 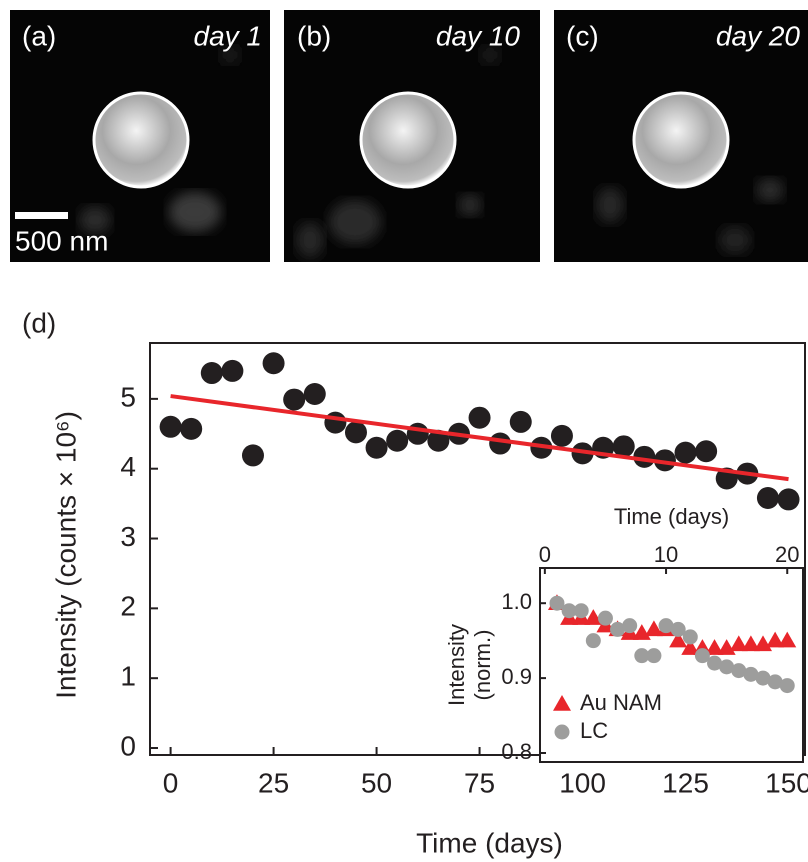 I want to click on x-tick-label: 25, so click(x=273, y=782).